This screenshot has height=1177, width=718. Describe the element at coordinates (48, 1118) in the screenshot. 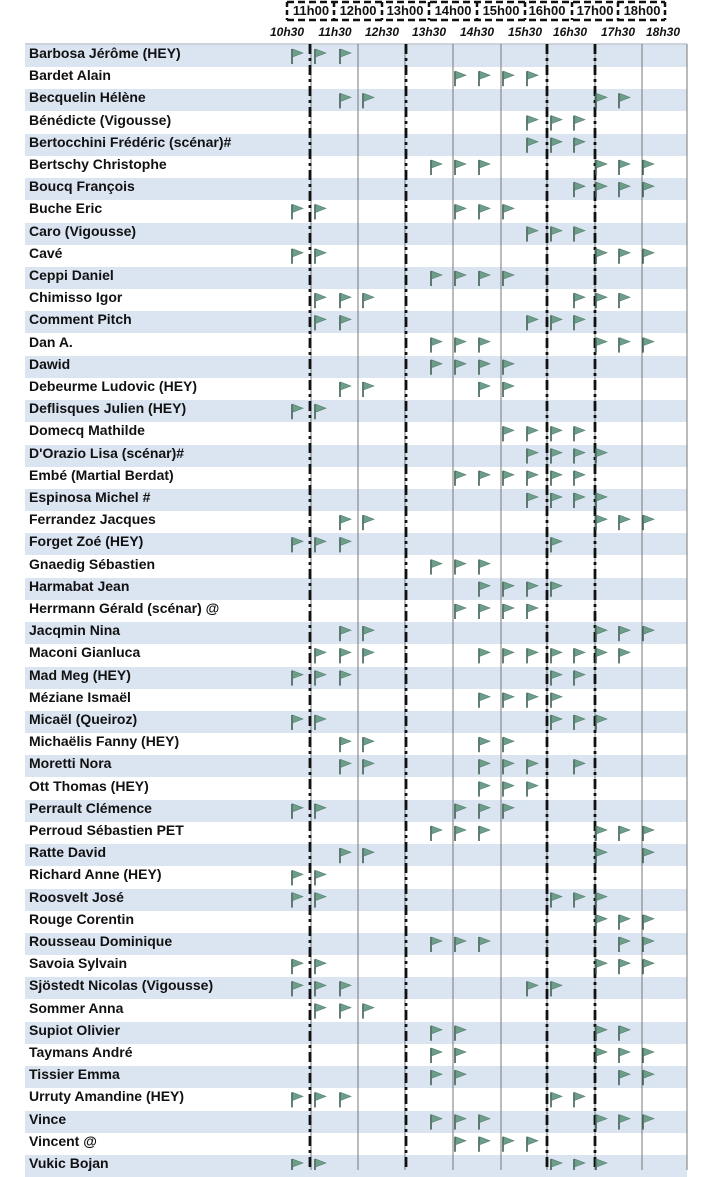

I see `author-name: Vince` at that location.